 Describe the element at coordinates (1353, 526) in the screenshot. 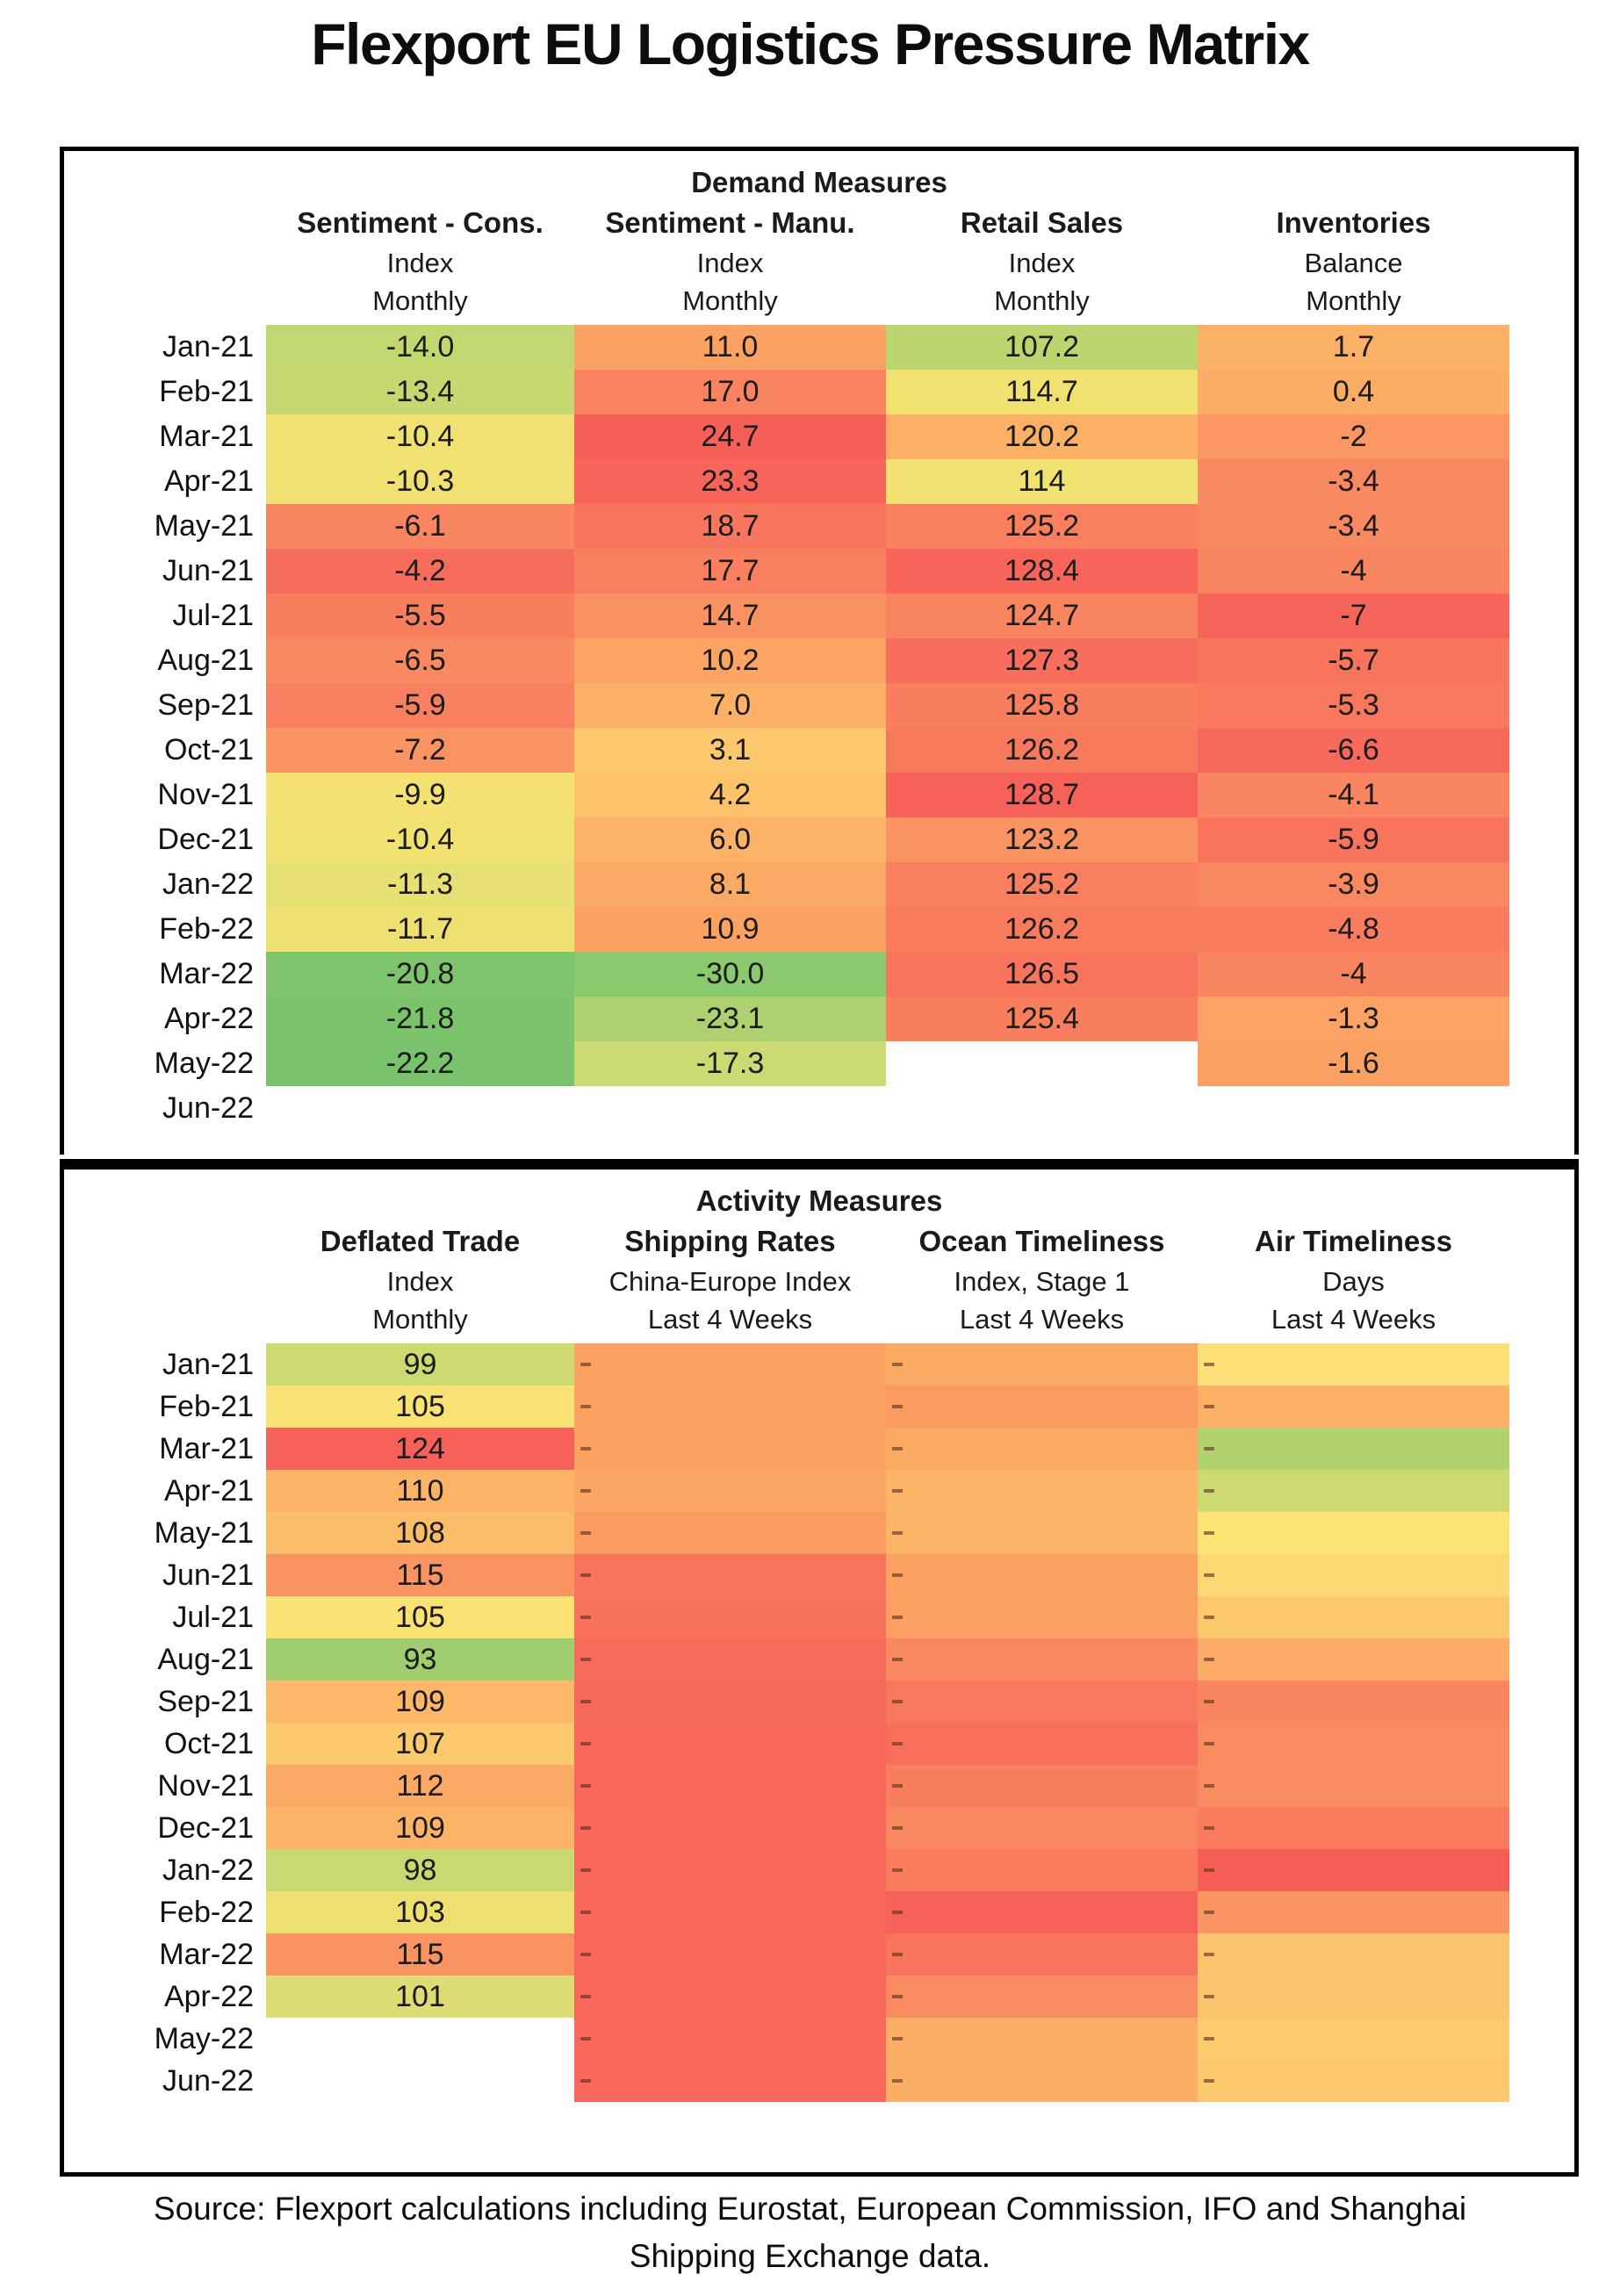

I see `heatmap-cell: -3.4` at that location.